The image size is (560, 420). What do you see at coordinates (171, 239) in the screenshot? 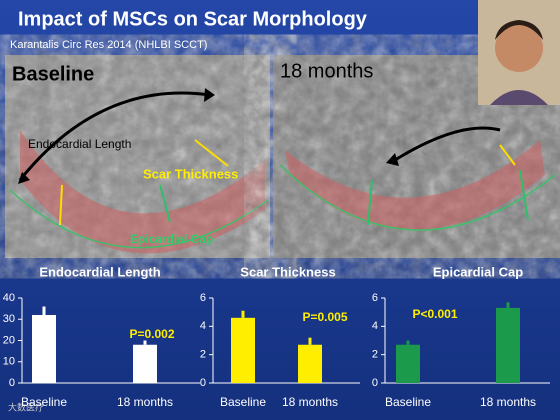
I see `image-annotation: Epicardial Cap` at bounding box center [171, 239].